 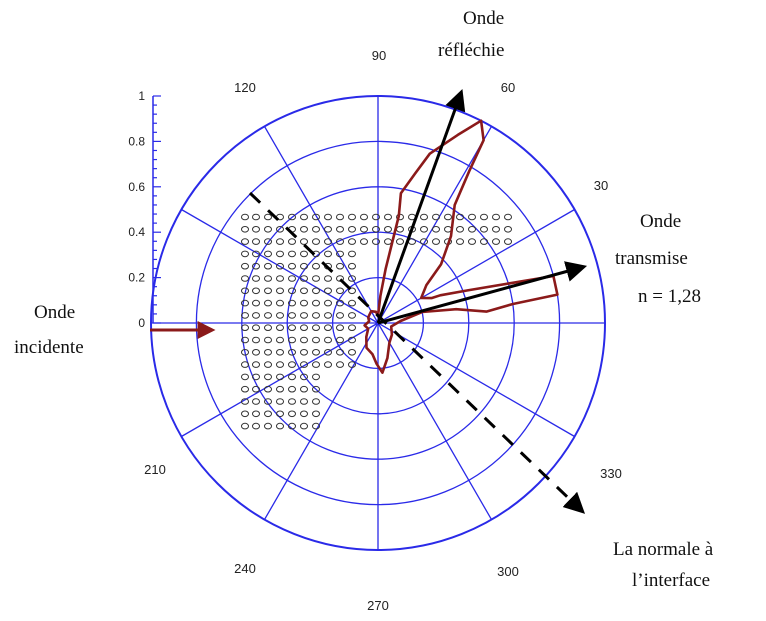 What do you see at coordinates (54, 312) in the screenshot?
I see `annot-incident-line1: Onde` at bounding box center [54, 312].